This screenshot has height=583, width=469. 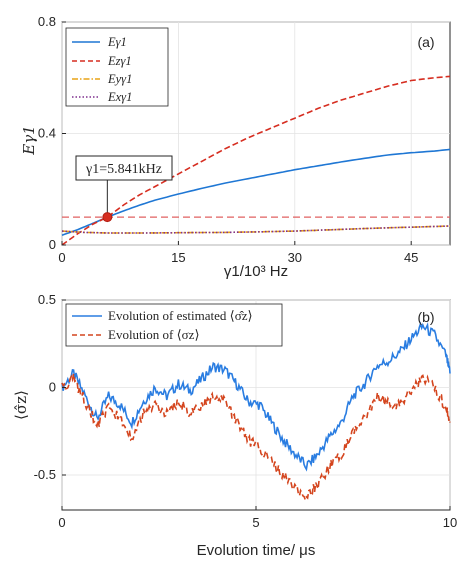 What do you see at coordinates (450, 522) in the screenshot?
I see `x-tick-label: 10` at bounding box center [450, 522].